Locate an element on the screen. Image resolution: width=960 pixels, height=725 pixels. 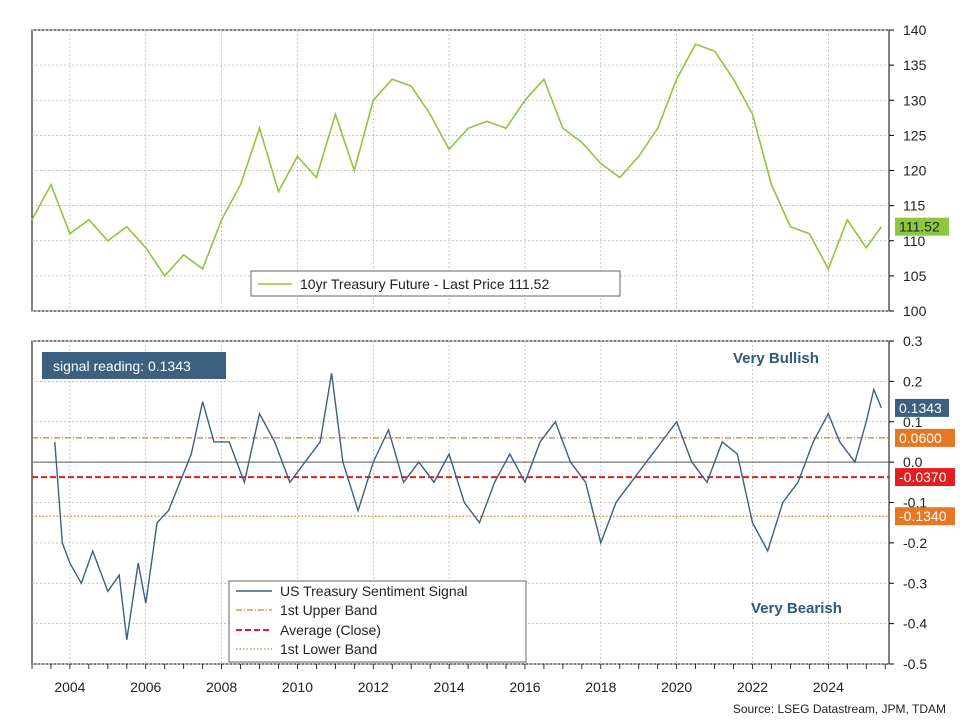
price-badge is located at coordinates (922, 226).